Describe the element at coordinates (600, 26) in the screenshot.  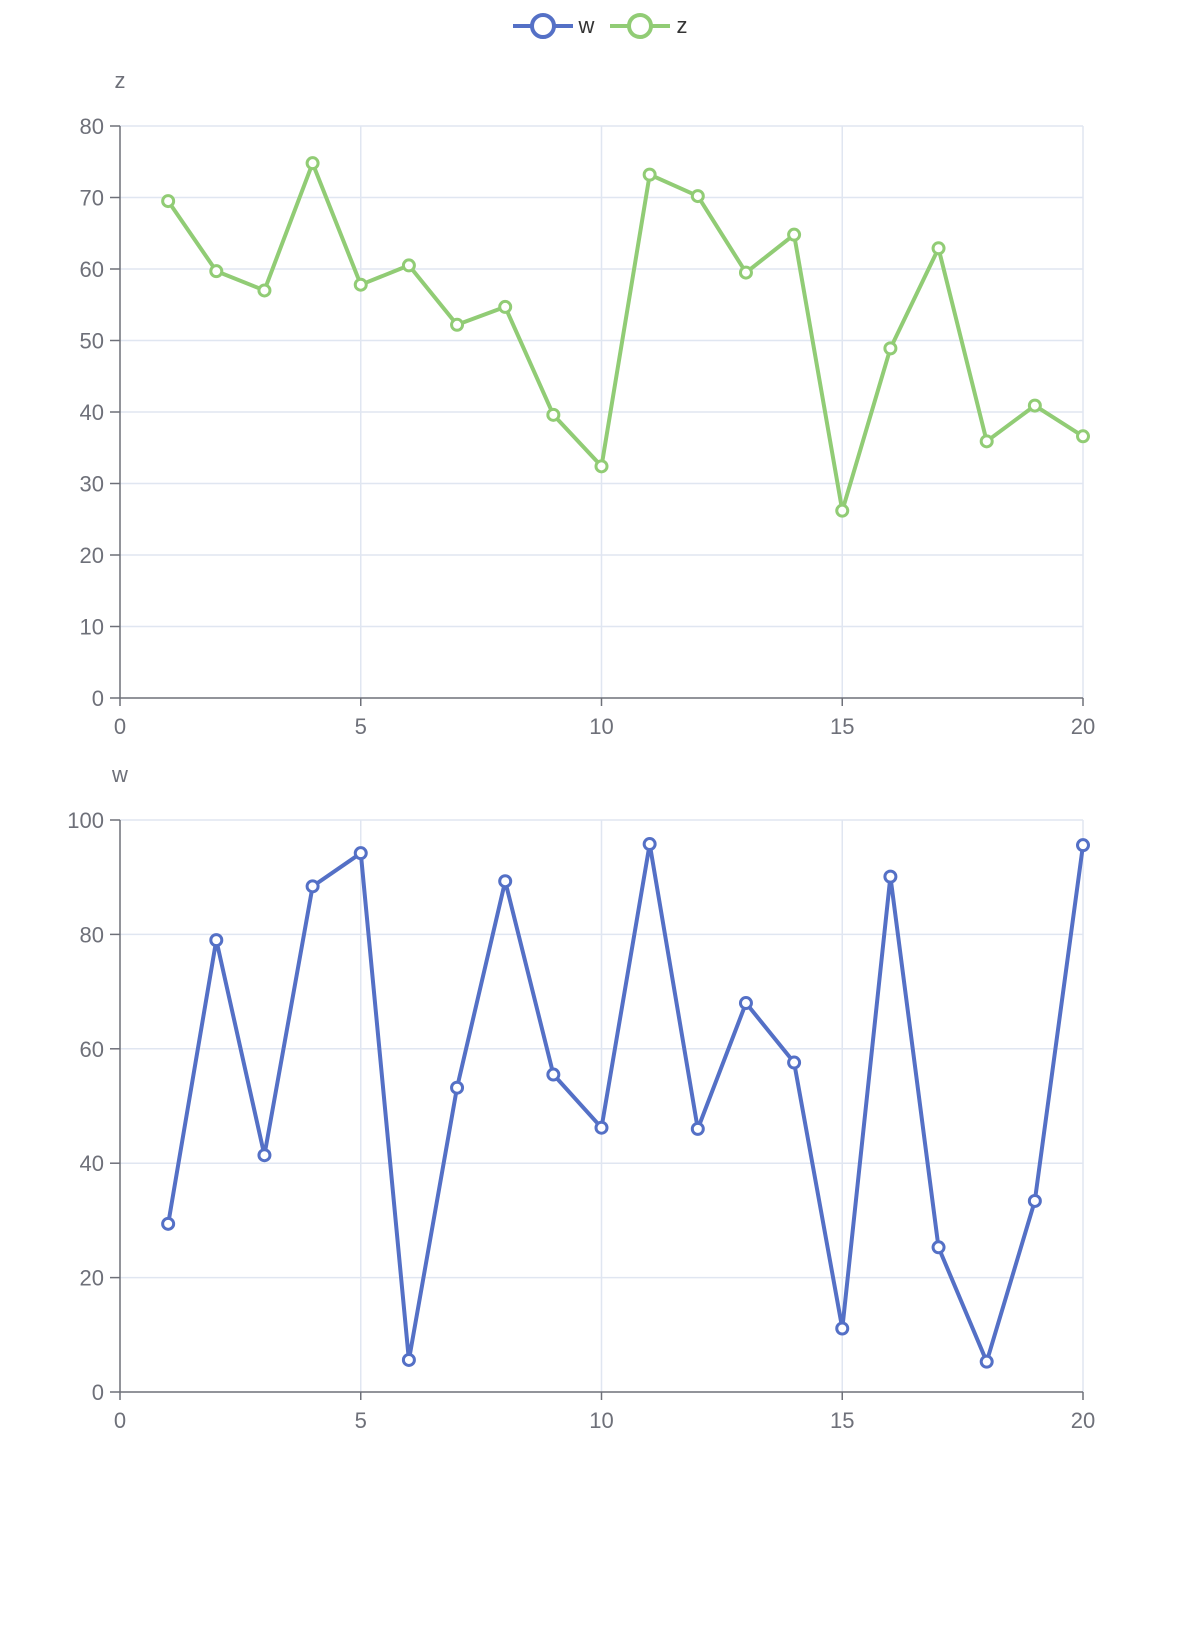
I see `chart-legend: w z` at that location.